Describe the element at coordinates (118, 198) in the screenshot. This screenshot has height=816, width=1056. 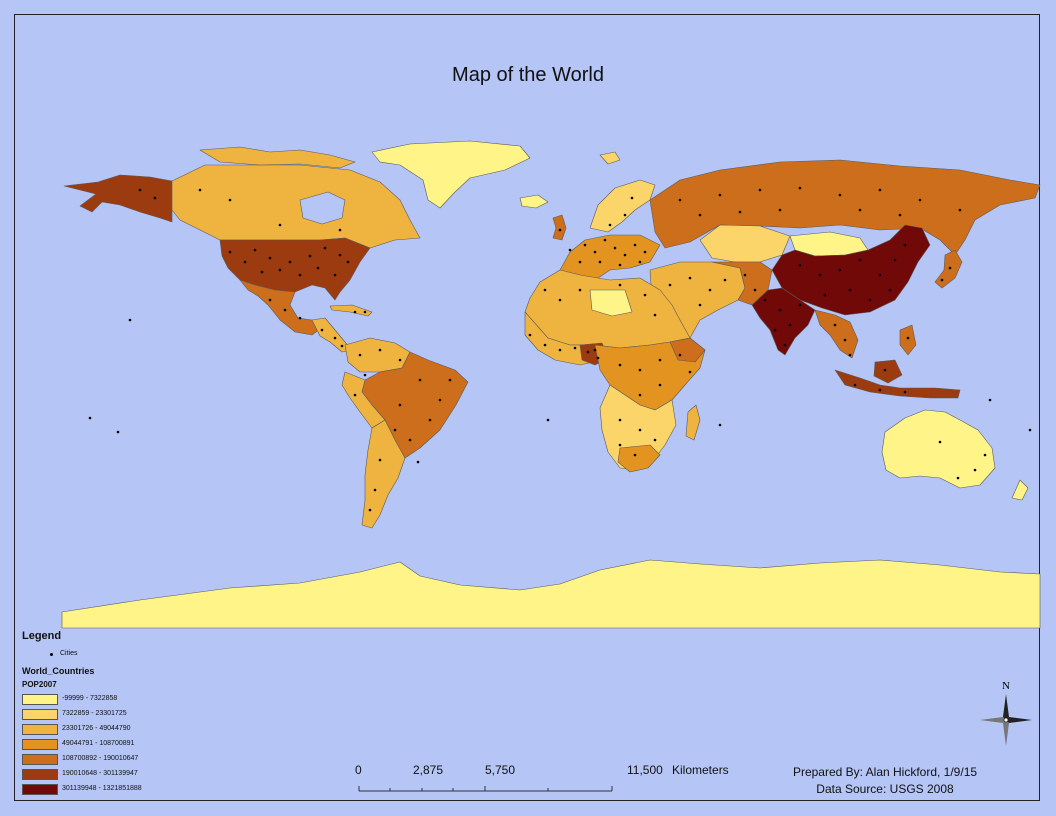
I see `country-usa-alaska` at that location.